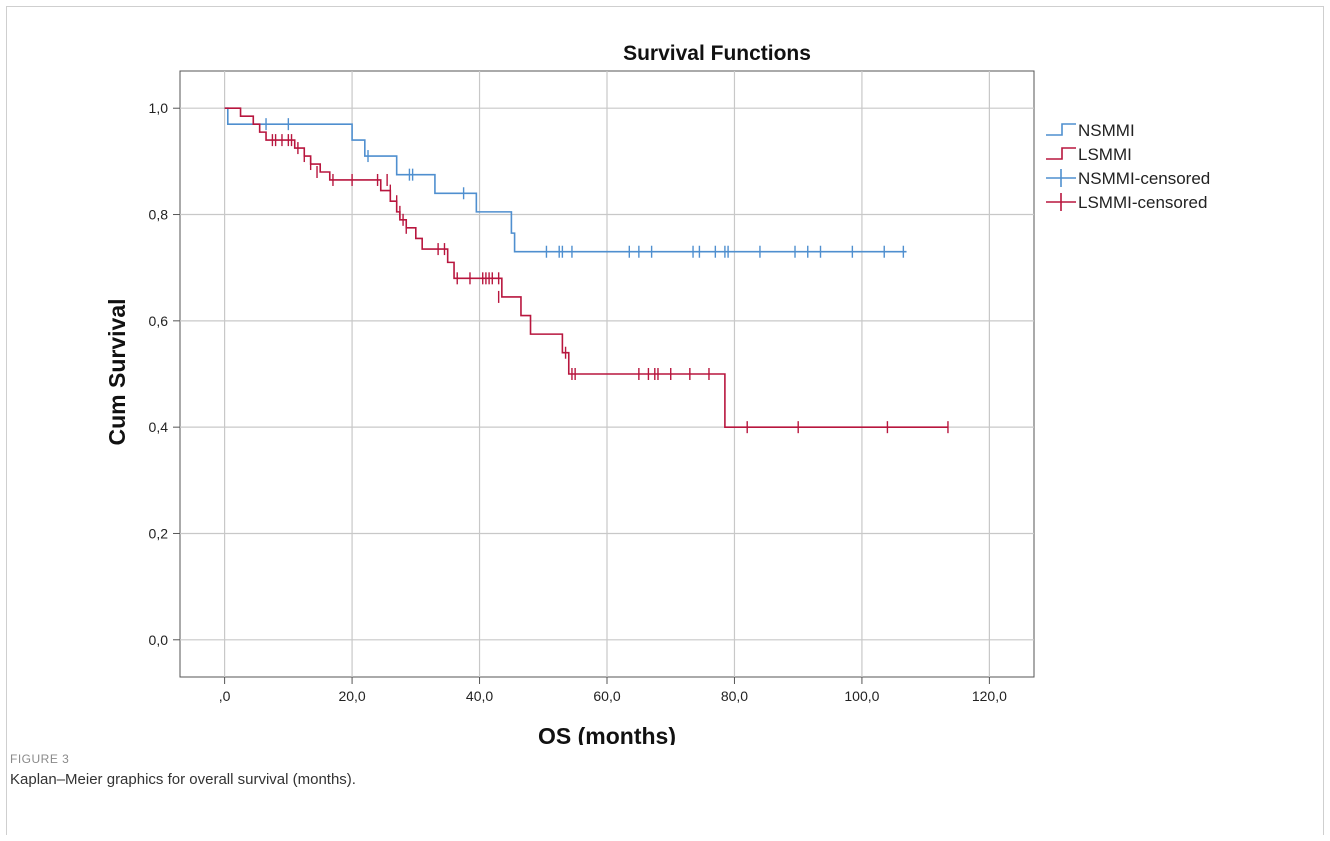 This screenshot has width=1330, height=841. Describe the element at coordinates (159, 640) in the screenshot. I see `y-tick-label: 0,0` at that location.